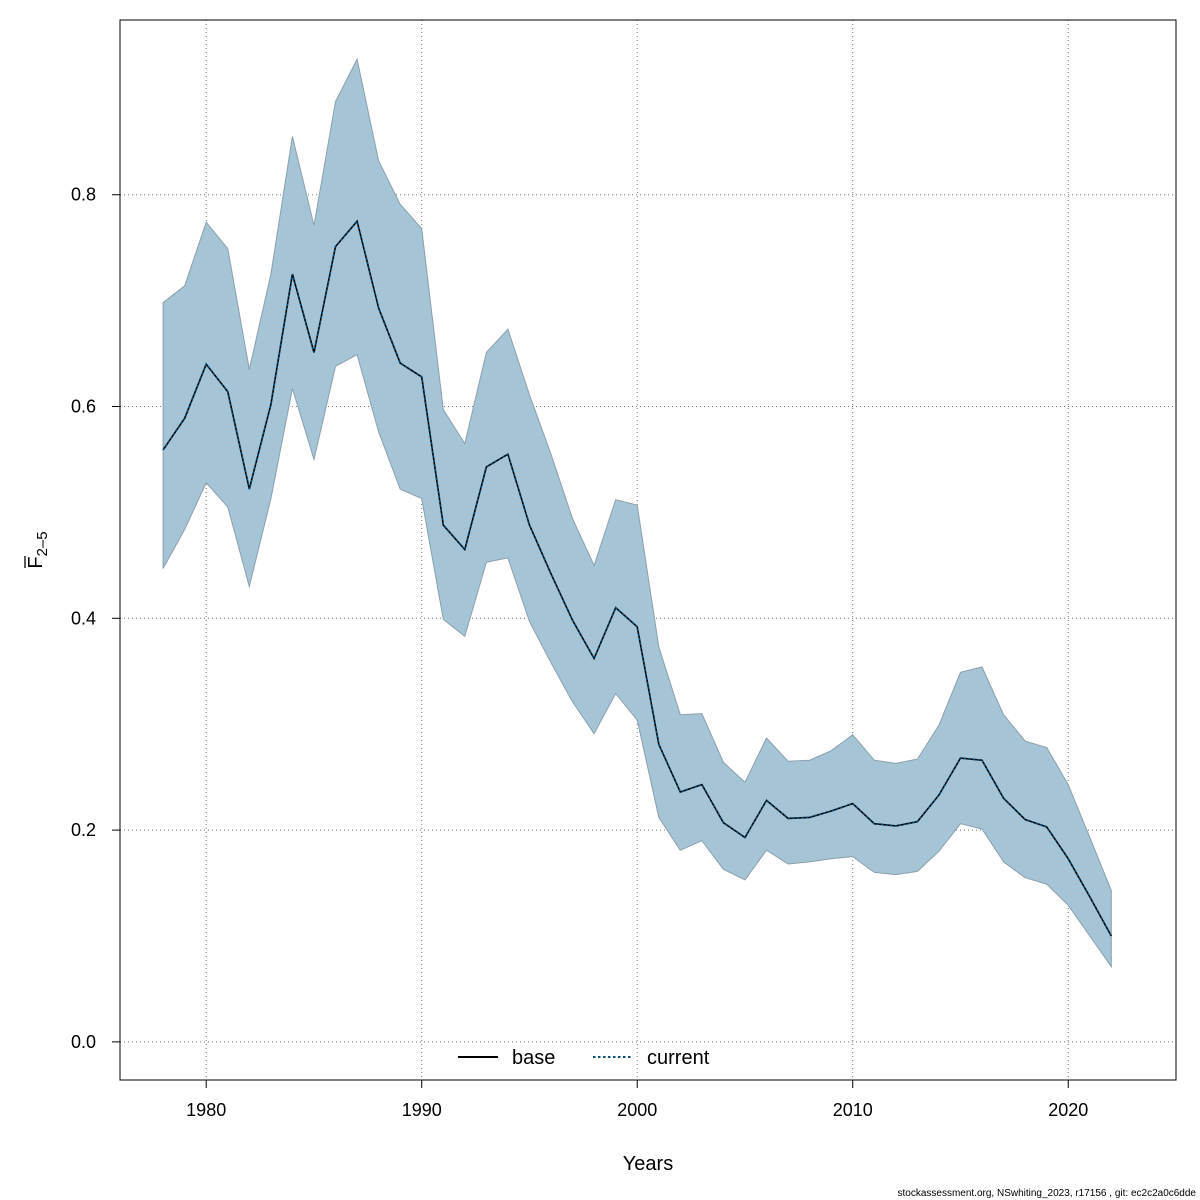 This screenshot has width=1200, height=1200. Describe the element at coordinates (533, 1058) in the screenshot. I see `legend-label-base: base` at that location.